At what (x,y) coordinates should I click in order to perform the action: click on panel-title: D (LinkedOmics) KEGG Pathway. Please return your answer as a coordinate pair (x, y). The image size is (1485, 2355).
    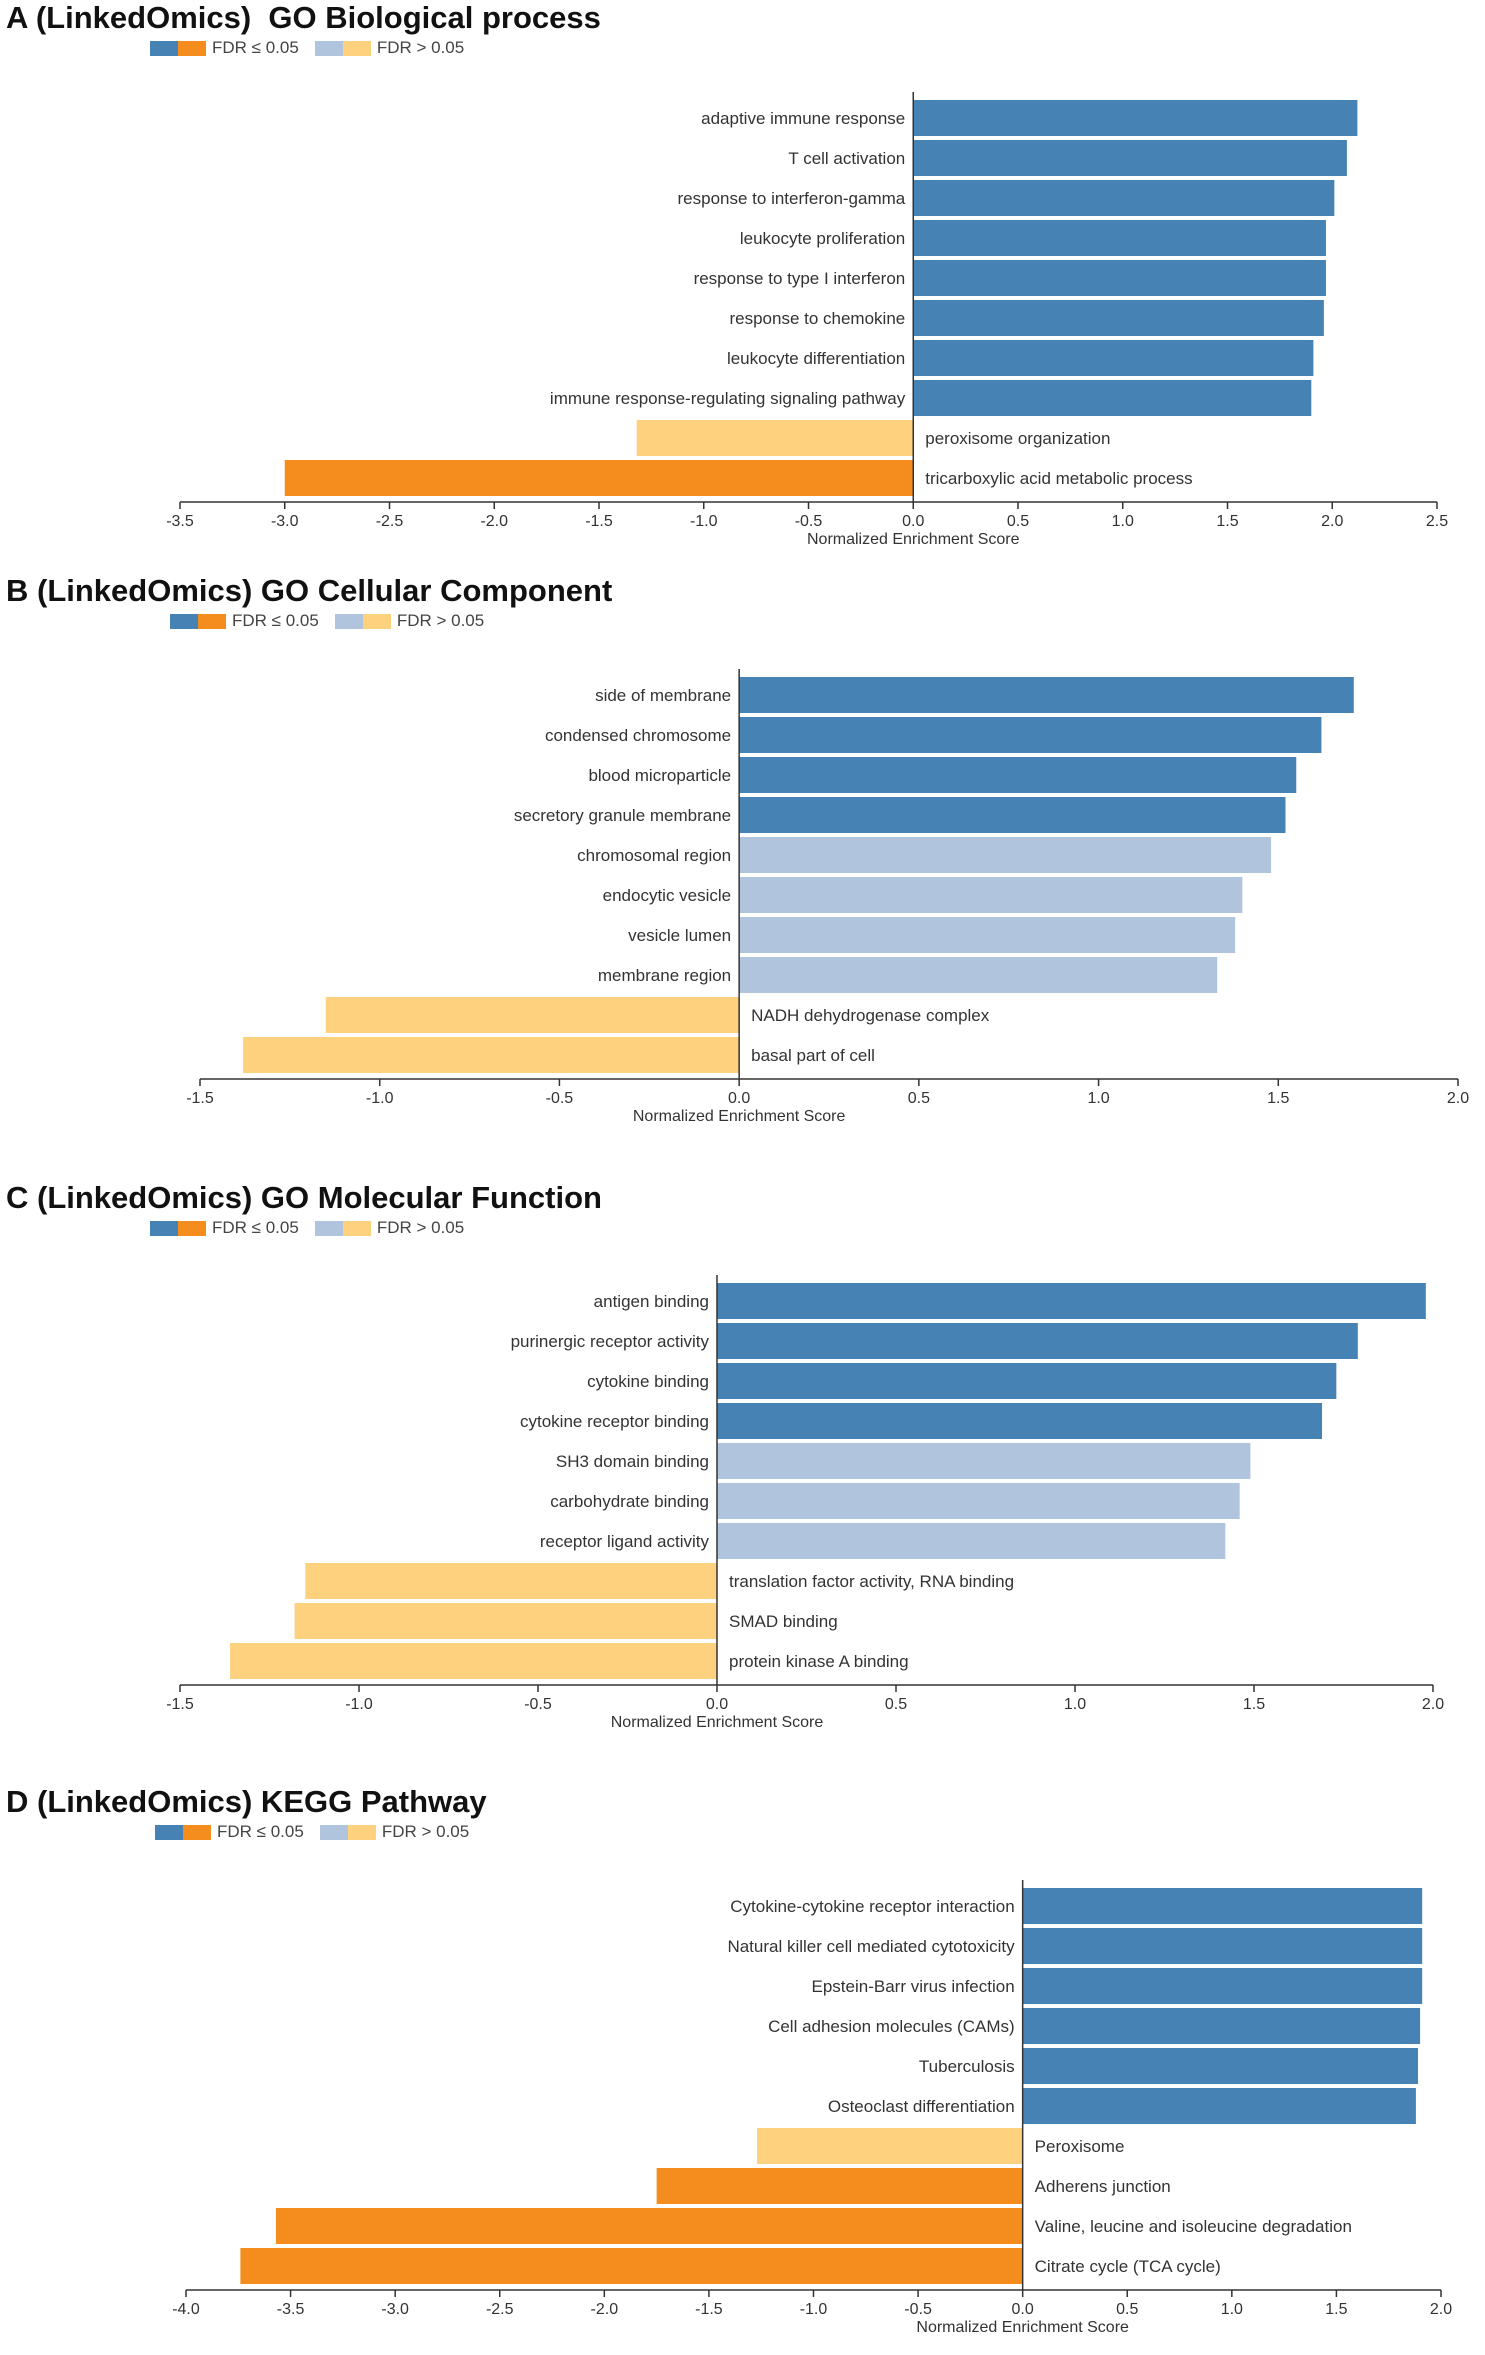
    Looking at the image, I should click on (246, 1801).